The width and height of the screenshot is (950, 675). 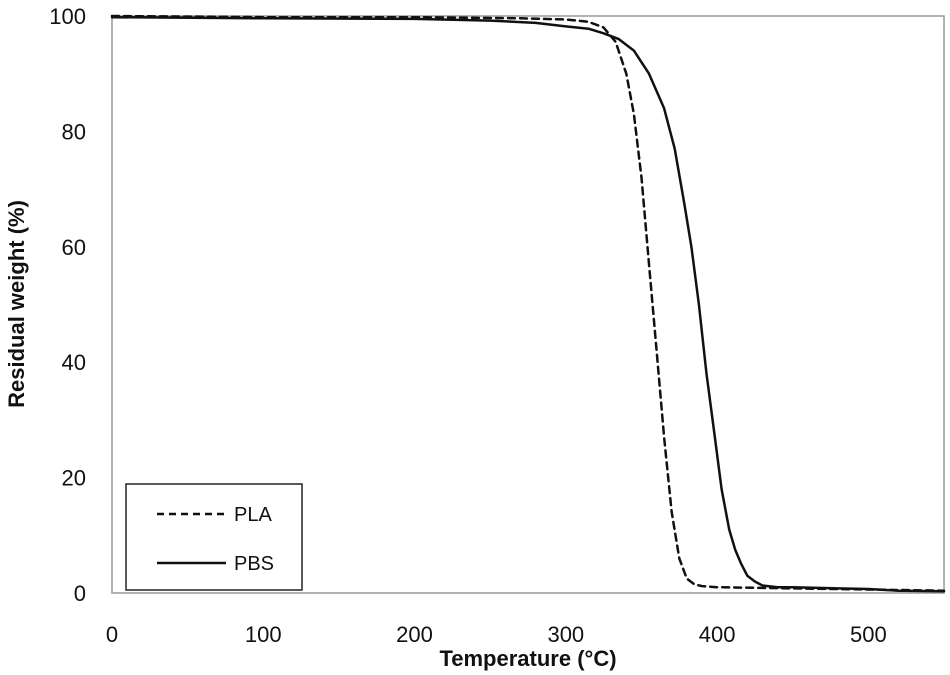 I want to click on y-tick-label: 80, so click(x=74, y=131).